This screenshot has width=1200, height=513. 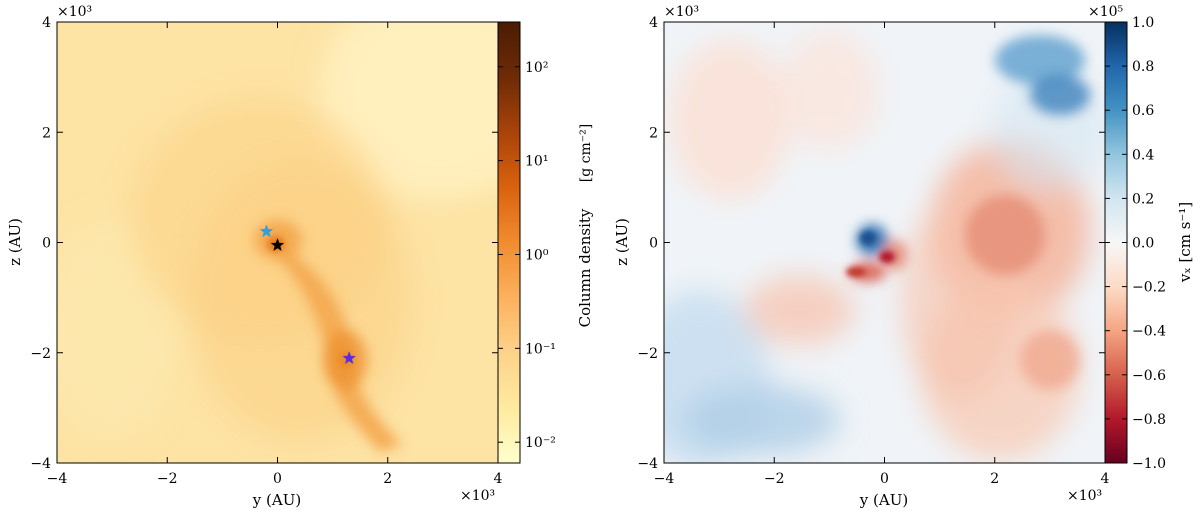 What do you see at coordinates (585, 267) in the screenshot?
I see `density-colorbar-label: Column density` at bounding box center [585, 267].